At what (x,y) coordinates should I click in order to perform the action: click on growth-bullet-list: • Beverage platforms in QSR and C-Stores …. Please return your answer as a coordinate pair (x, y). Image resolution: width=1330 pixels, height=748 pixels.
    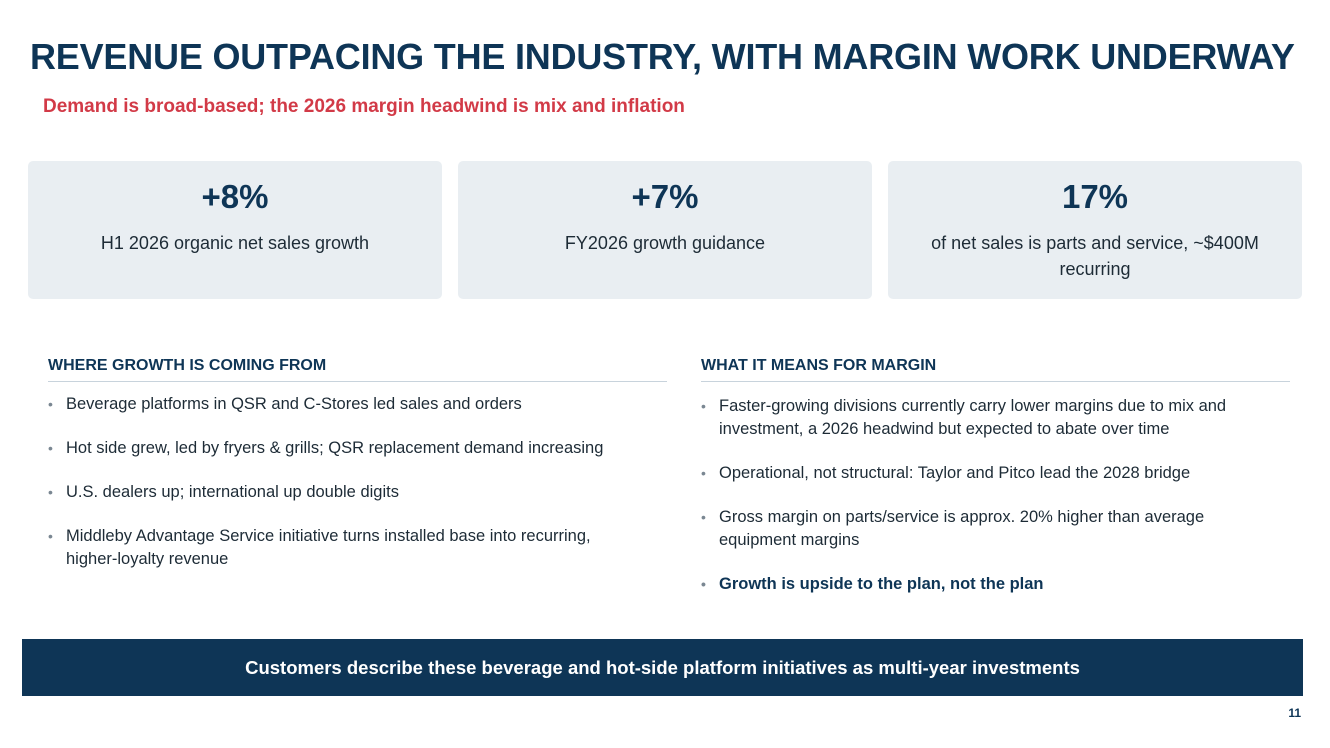
    Looking at the image, I should click on (328, 482).